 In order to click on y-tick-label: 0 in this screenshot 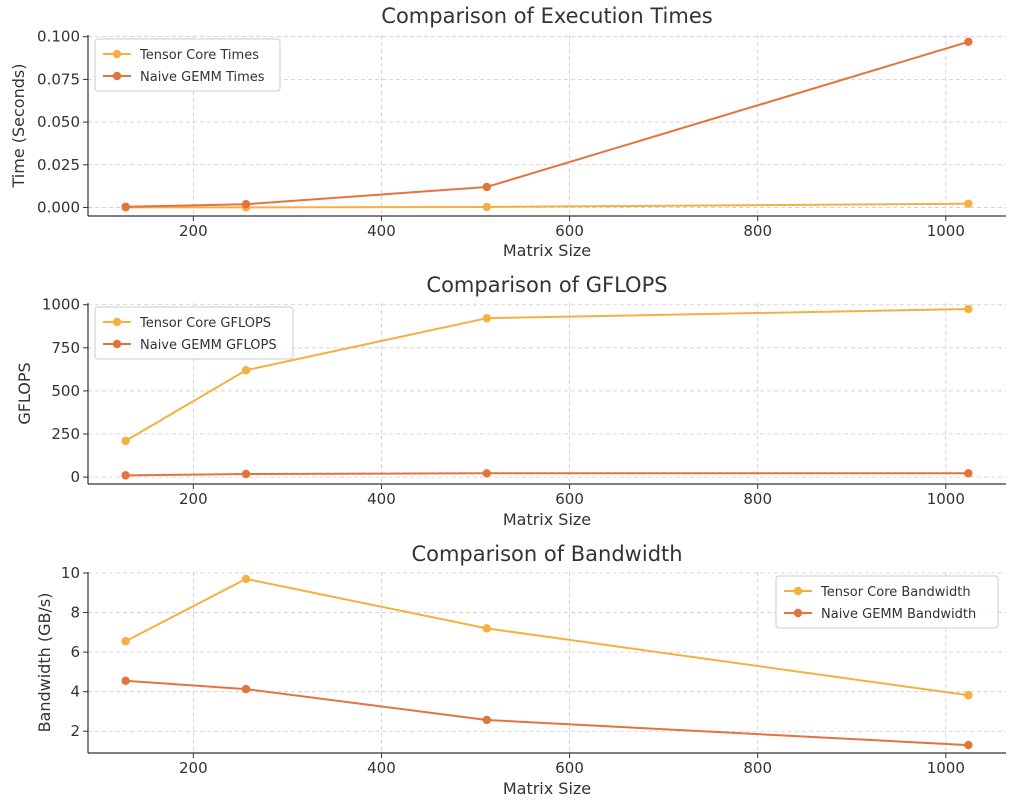, I will do `click(75, 477)`.